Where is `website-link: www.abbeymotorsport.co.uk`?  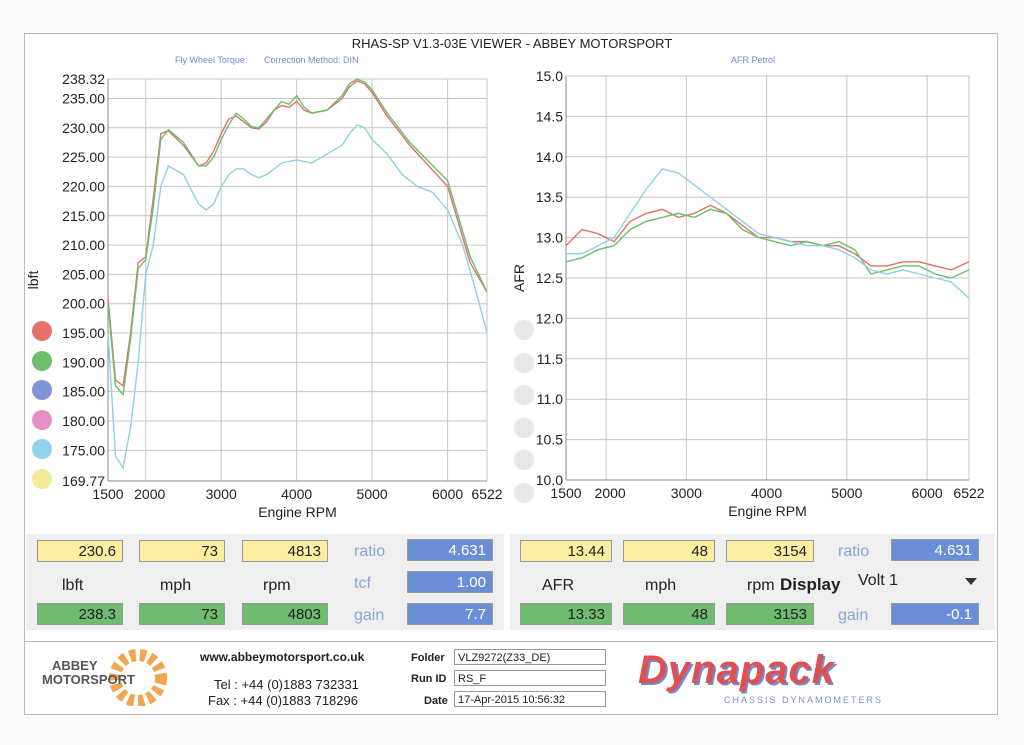 website-link: www.abbeymotorsport.co.uk is located at coordinates (282, 657).